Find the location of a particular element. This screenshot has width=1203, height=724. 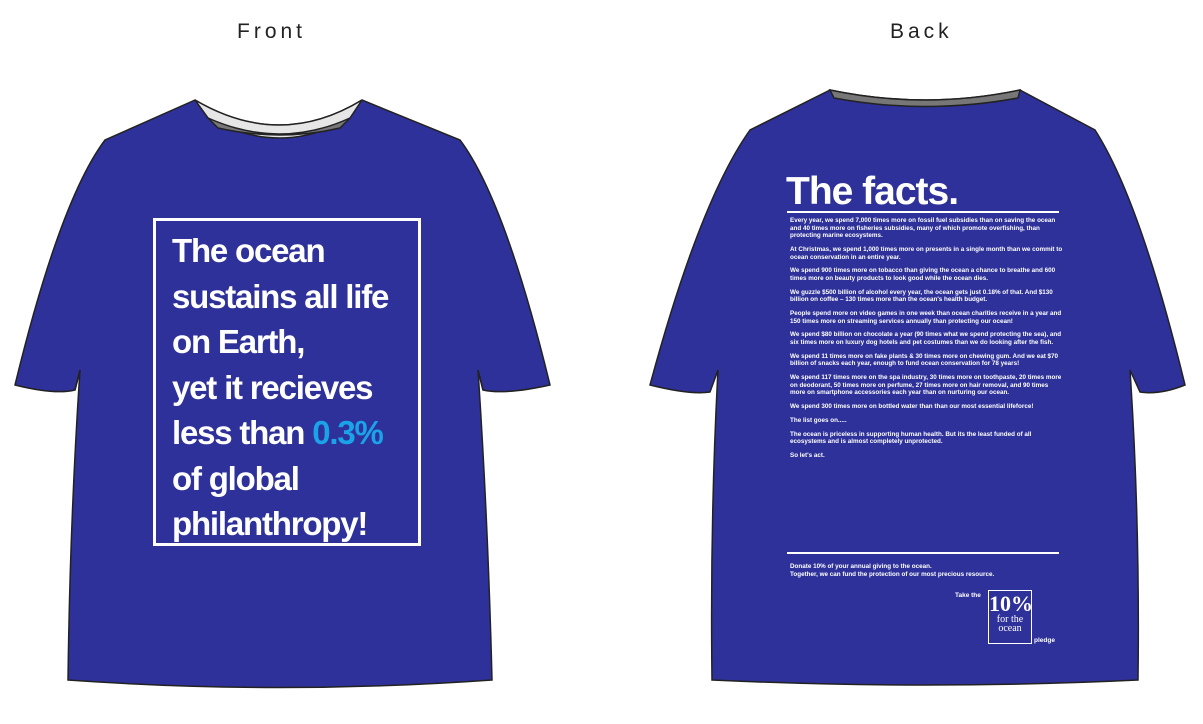

ten-percent-for-the-ocean-logo: 10% for the ocean is located at coordinates (1010, 617).